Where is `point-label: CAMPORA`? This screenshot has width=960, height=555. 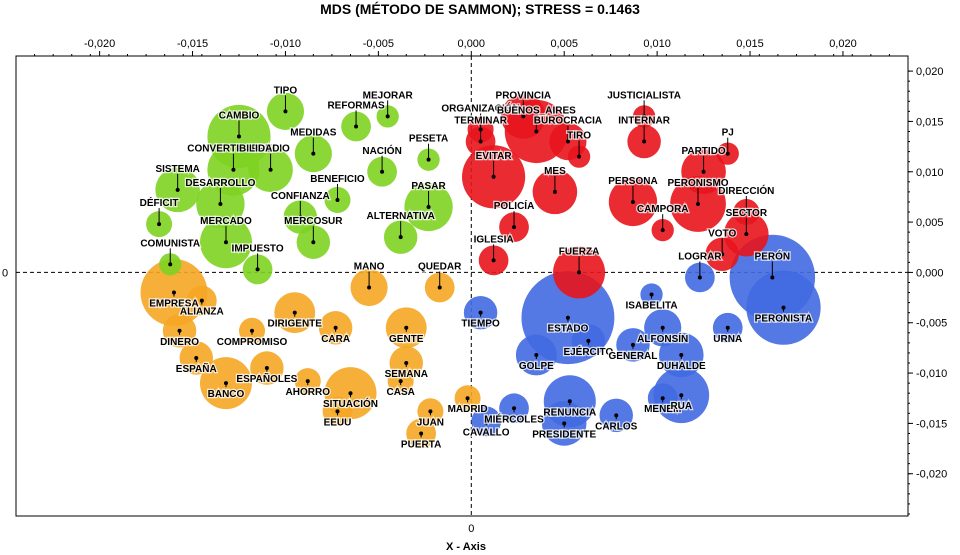
point-label: CAMPORA is located at coordinates (663, 209).